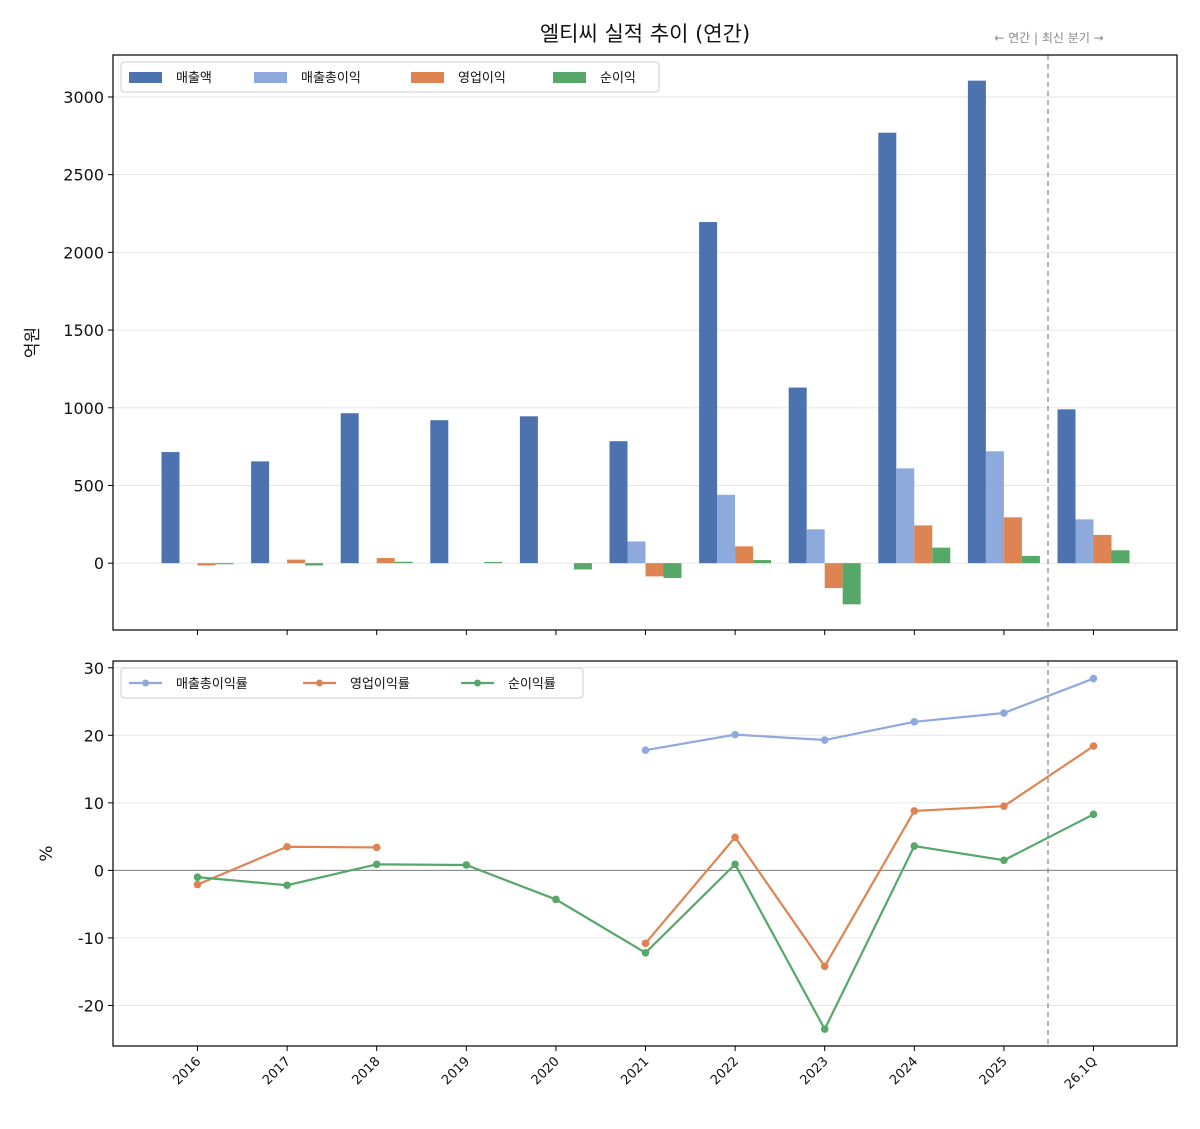 The height and width of the screenshot is (1129, 1200). Describe the element at coordinates (83, 330) in the screenshot. I see `y-tick-label: 1500` at that location.